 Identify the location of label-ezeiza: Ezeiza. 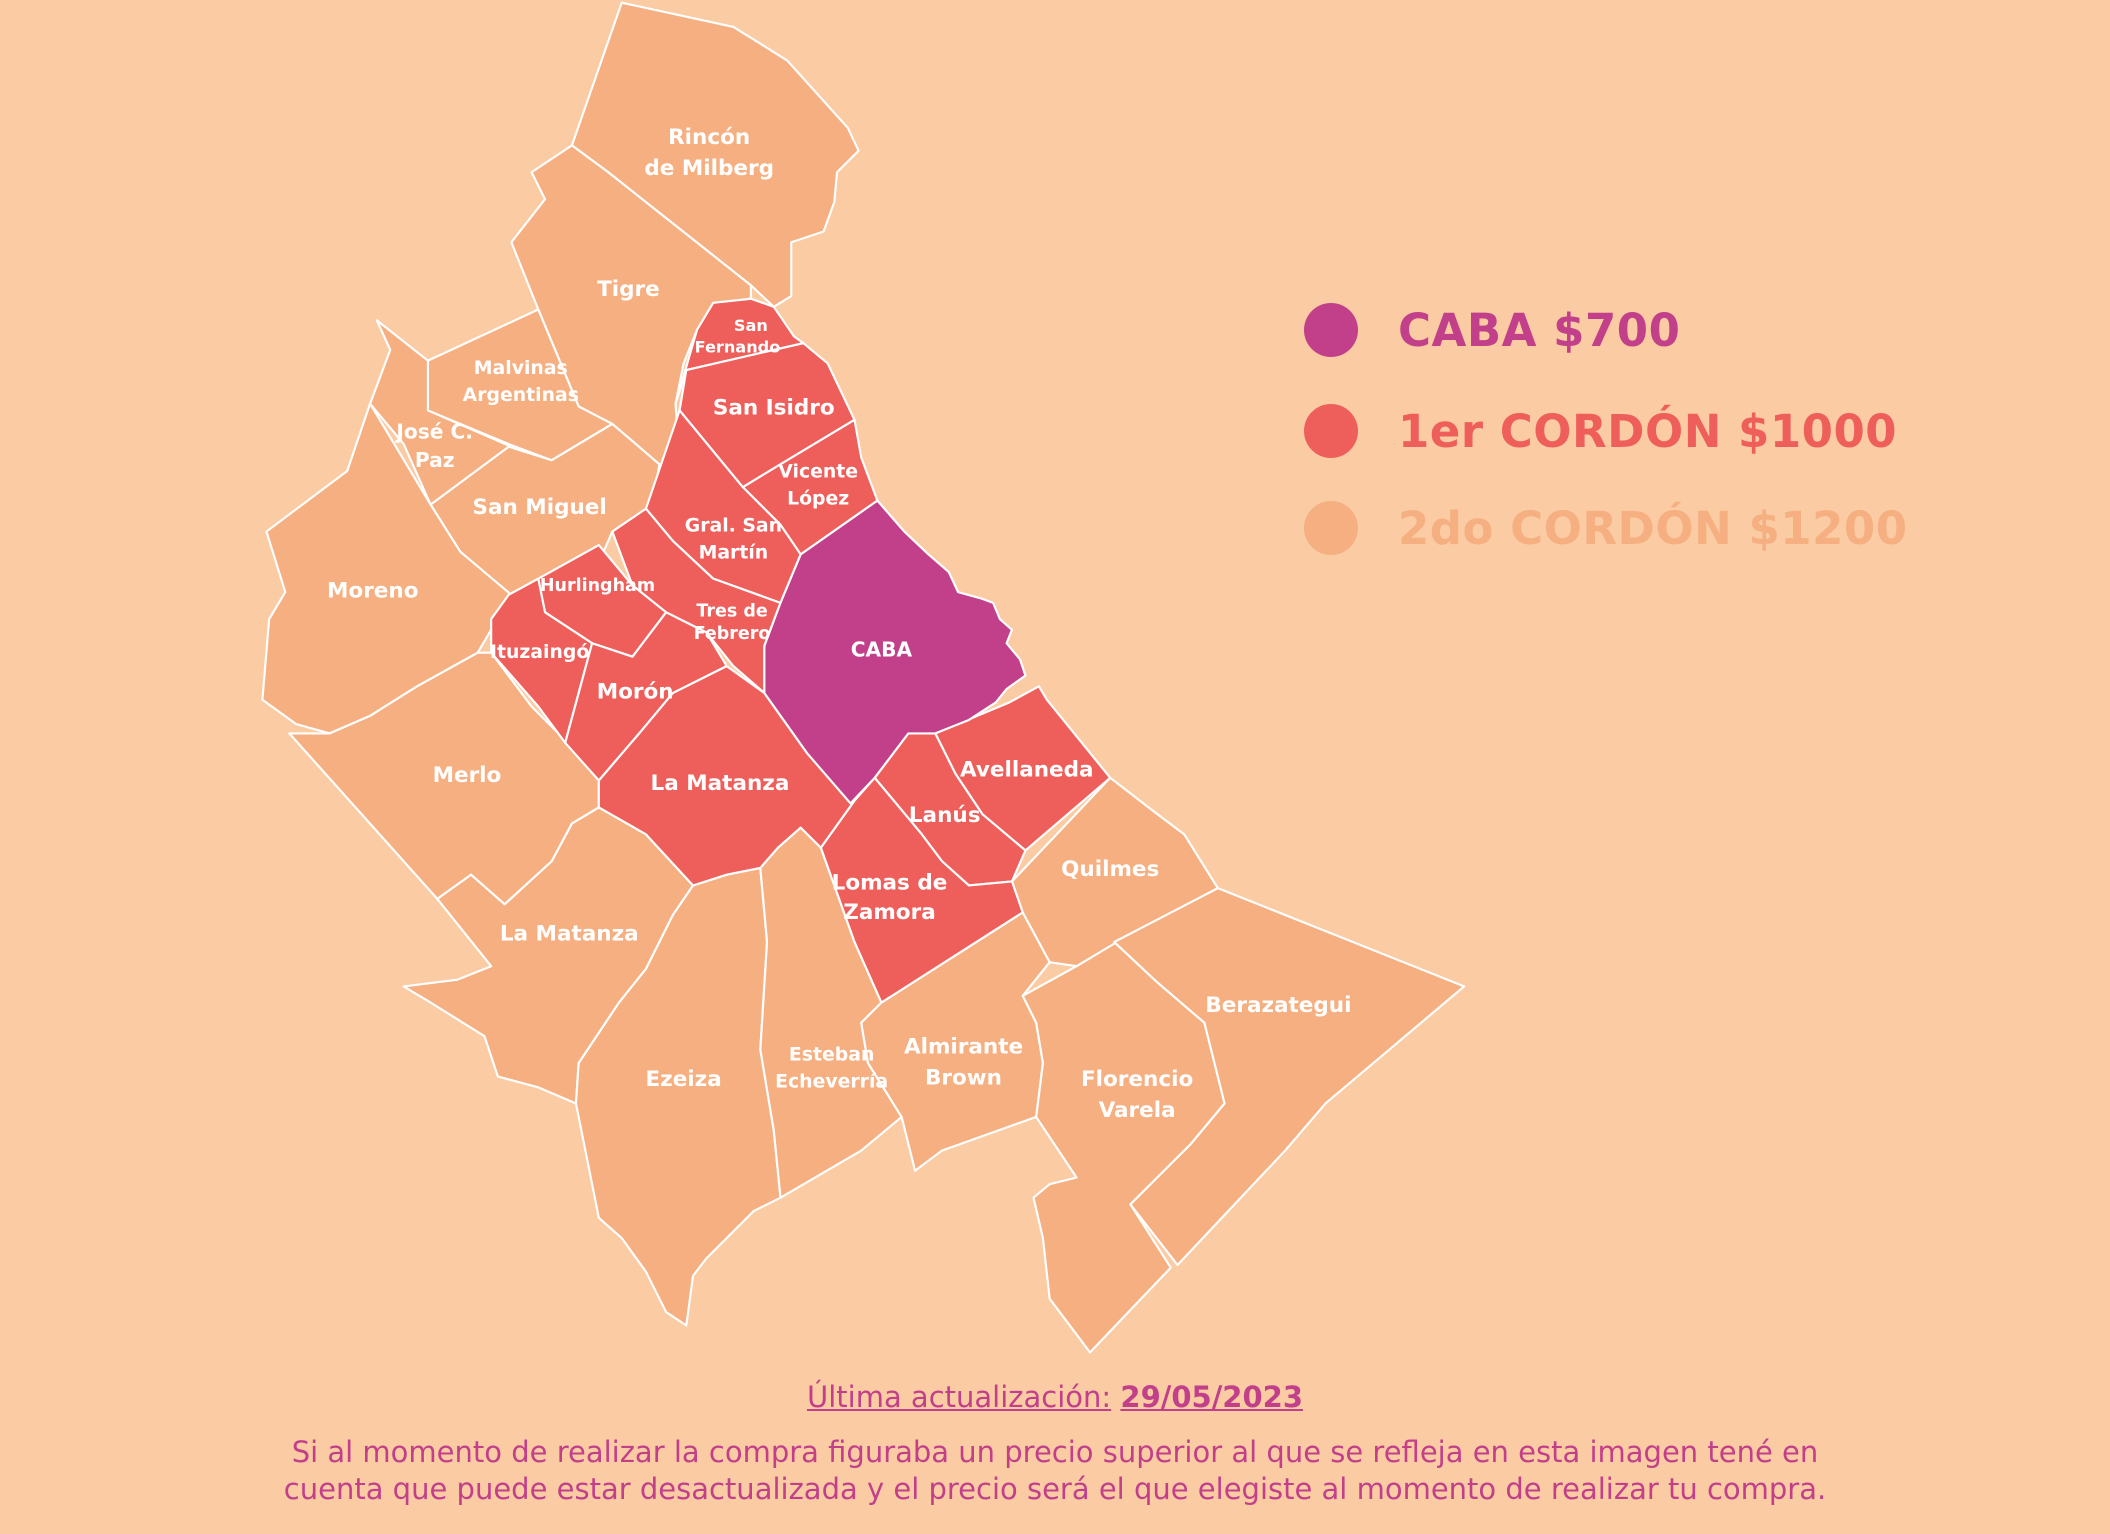
(683, 1079).